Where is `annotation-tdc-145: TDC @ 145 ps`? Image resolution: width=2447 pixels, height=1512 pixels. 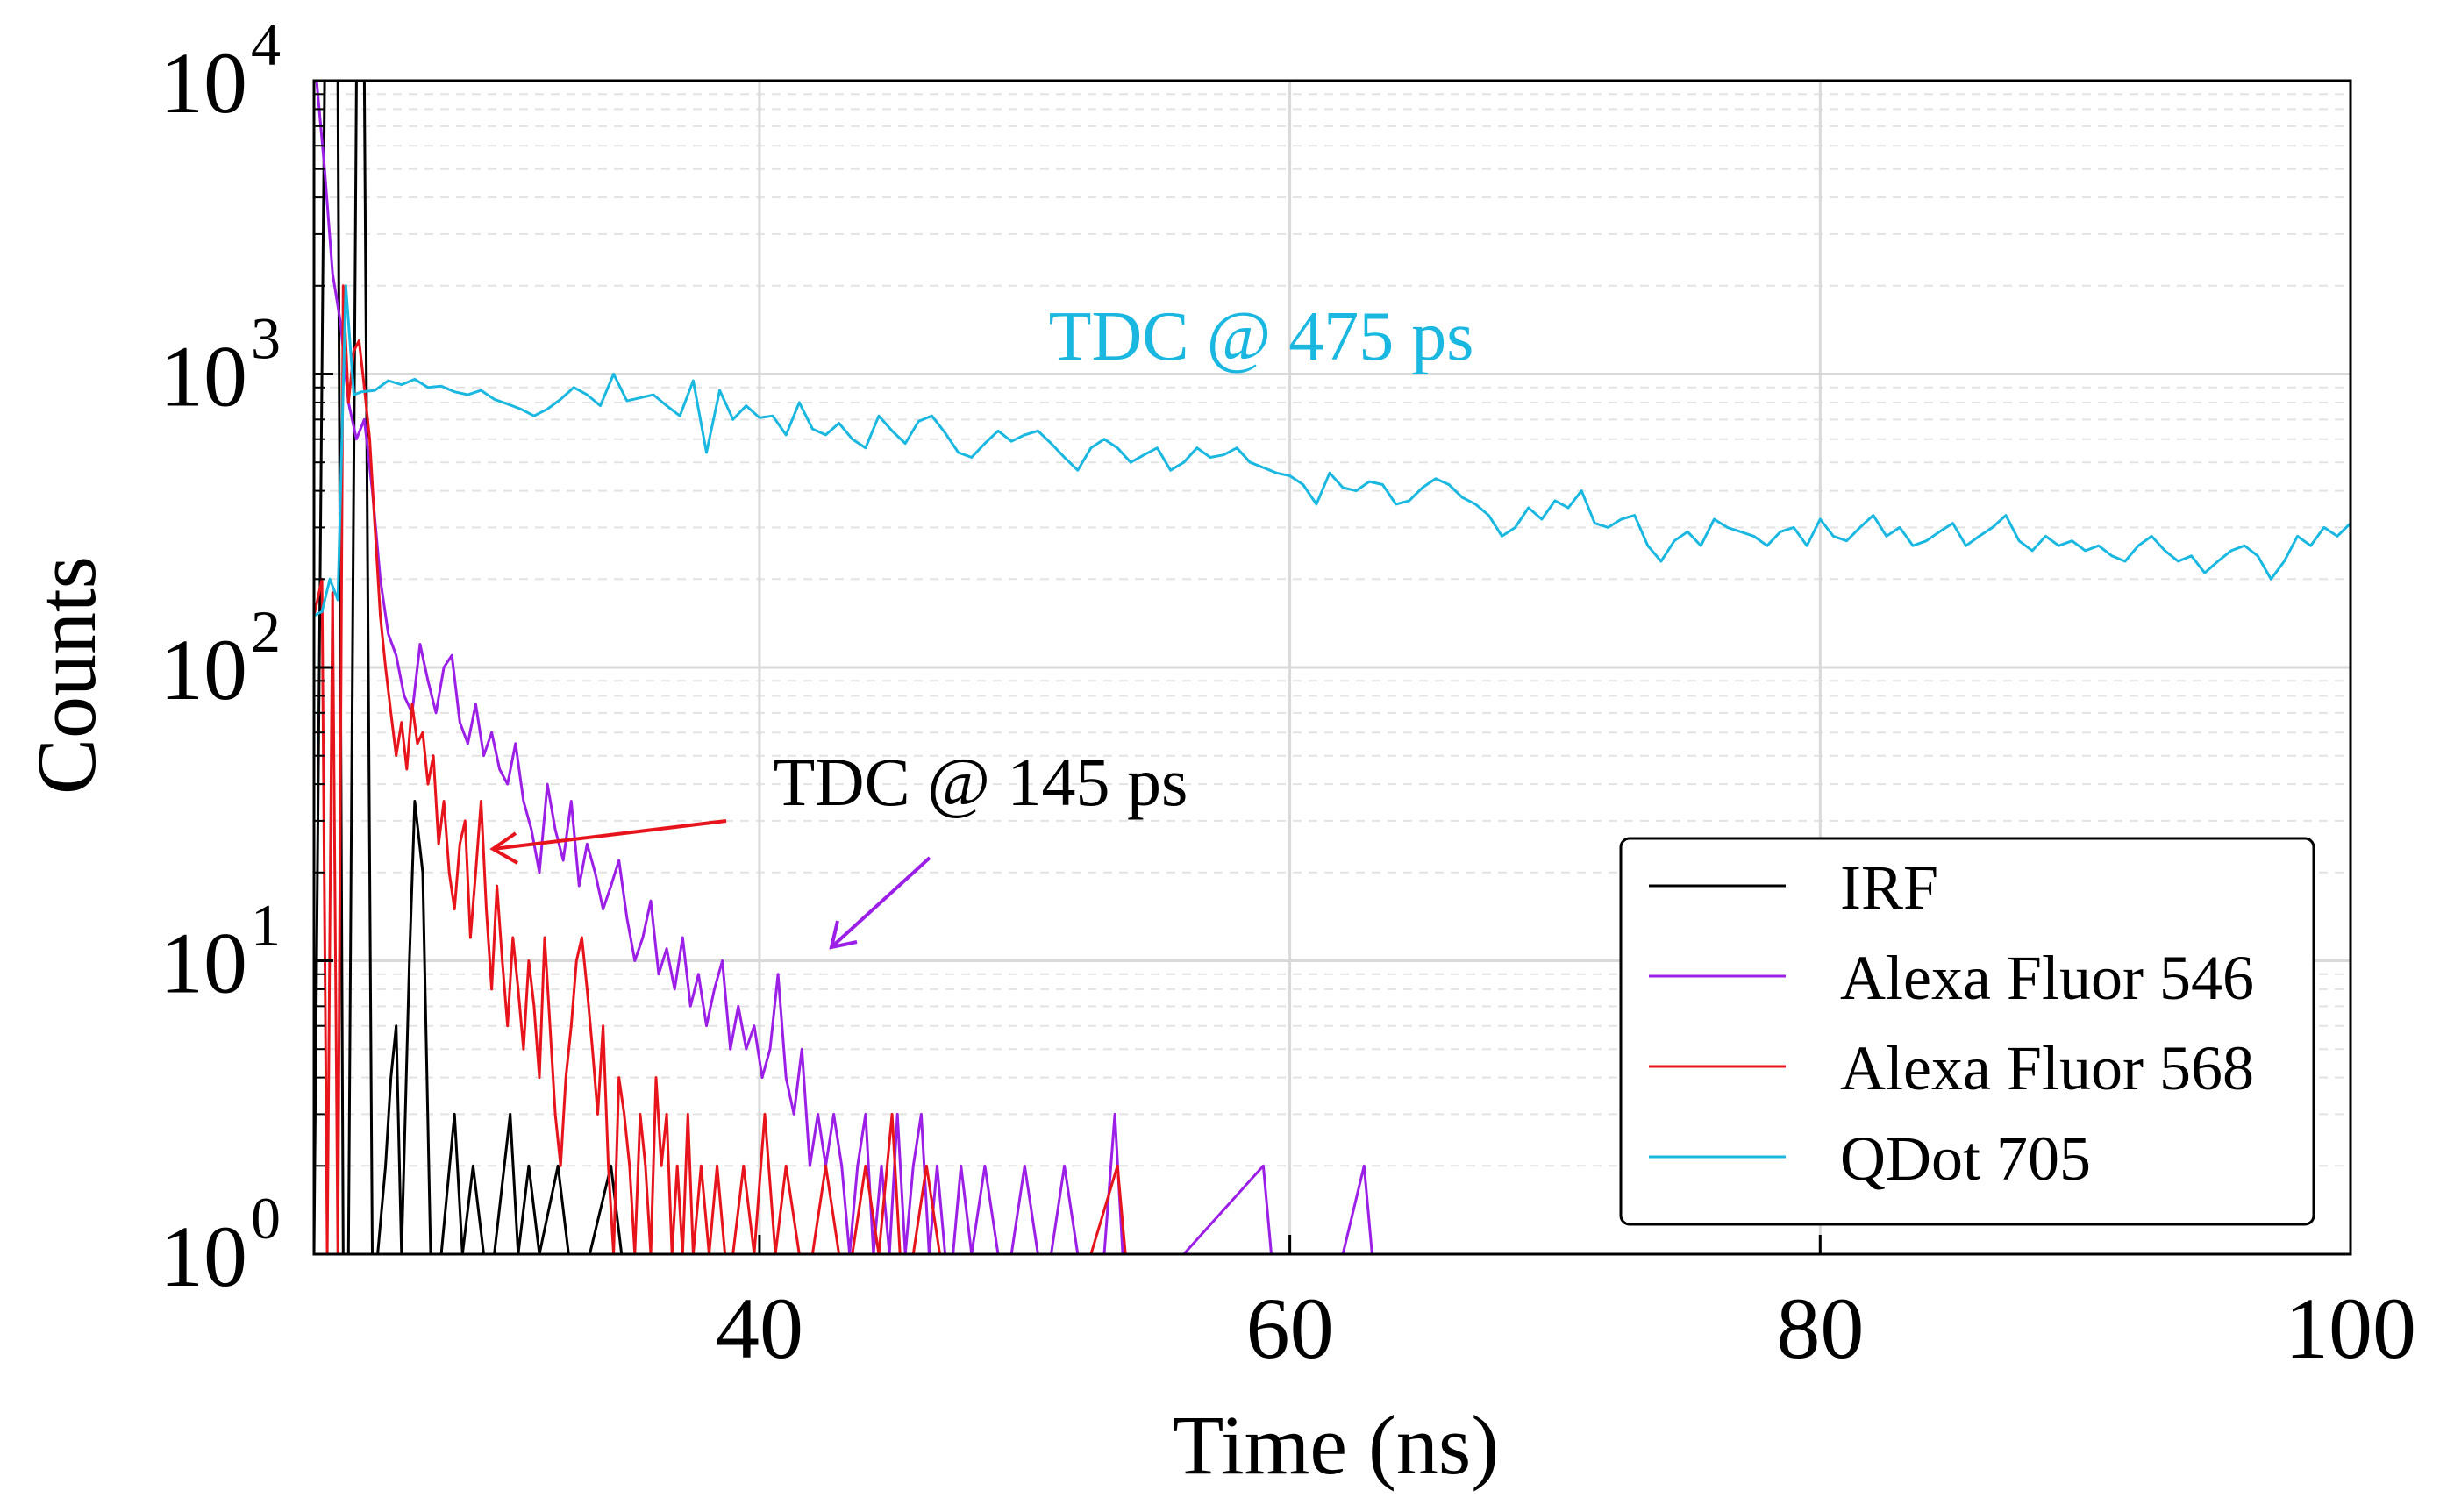 annotation-tdc-145: TDC @ 145 ps is located at coordinates (981, 782).